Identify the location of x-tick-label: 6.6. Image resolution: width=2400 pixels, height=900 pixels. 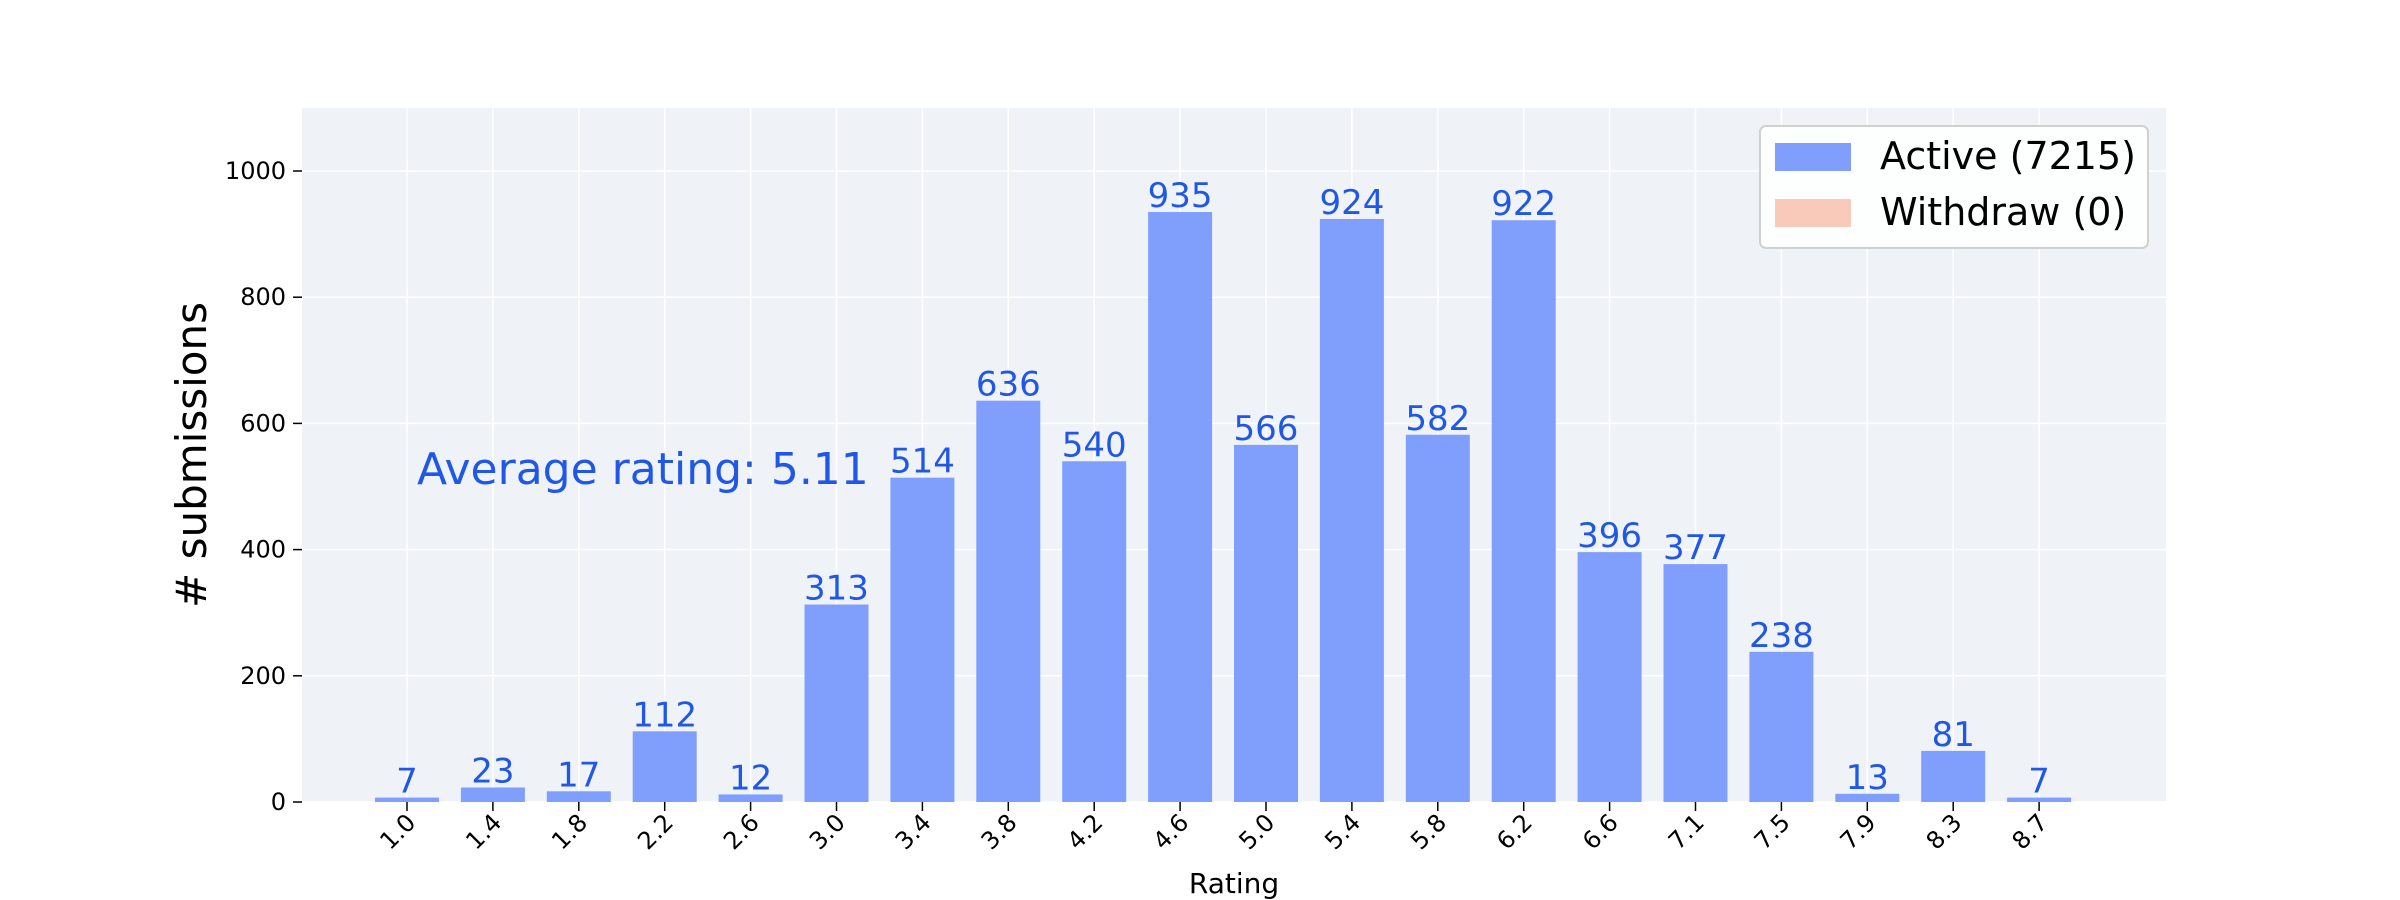
(1600, 831).